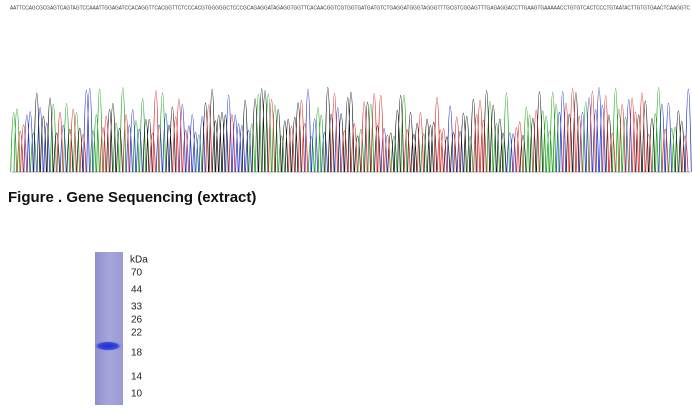 This screenshot has height=410, width=692. What do you see at coordinates (137, 377) in the screenshot?
I see `marker-label: 14` at bounding box center [137, 377].